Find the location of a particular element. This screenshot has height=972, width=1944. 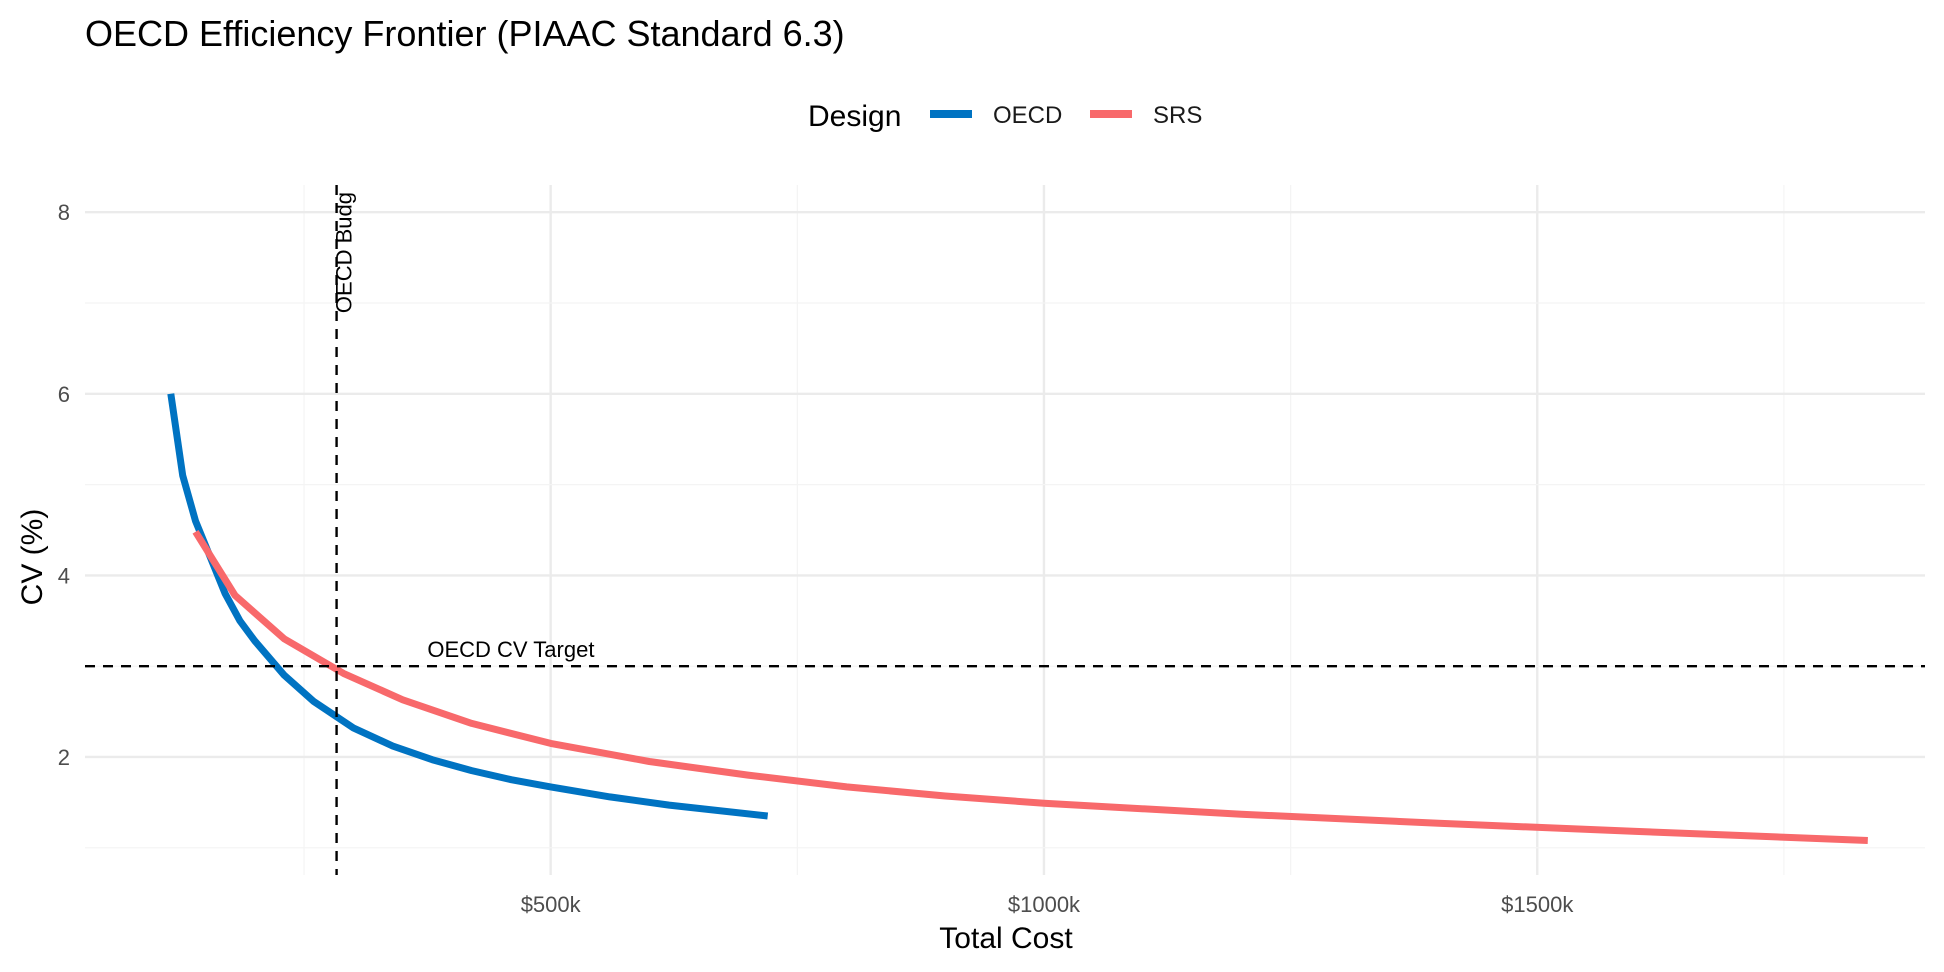

budget-reference-label: OECD Budg is located at coordinates (344, 252).